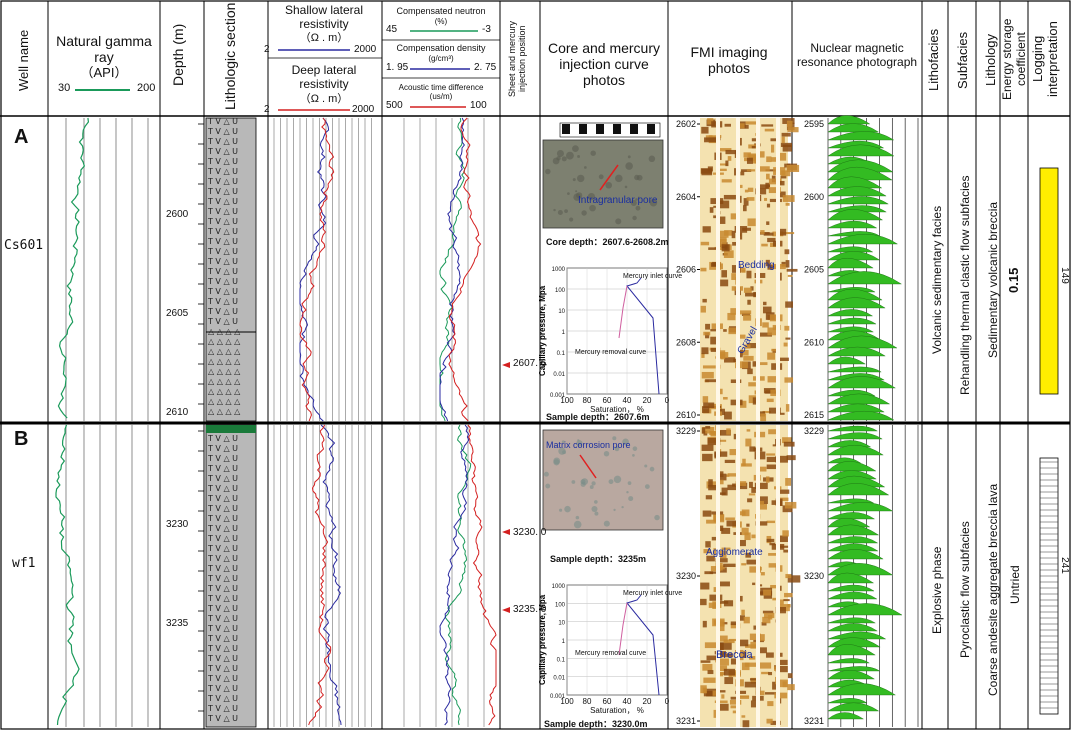  Describe the element at coordinates (561, 354) in the screenshot. I see `cap-ytick: 0.1` at that location.